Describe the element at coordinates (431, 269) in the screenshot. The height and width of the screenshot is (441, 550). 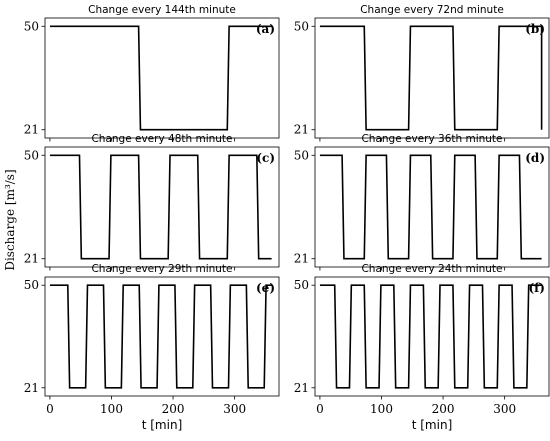
I see `panel-title: Change every 24th minute` at that location.